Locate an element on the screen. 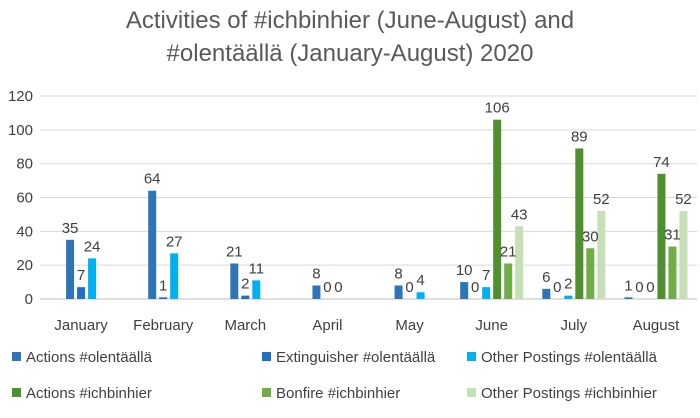 The image size is (700, 418). data-label: 89 is located at coordinates (579, 136).